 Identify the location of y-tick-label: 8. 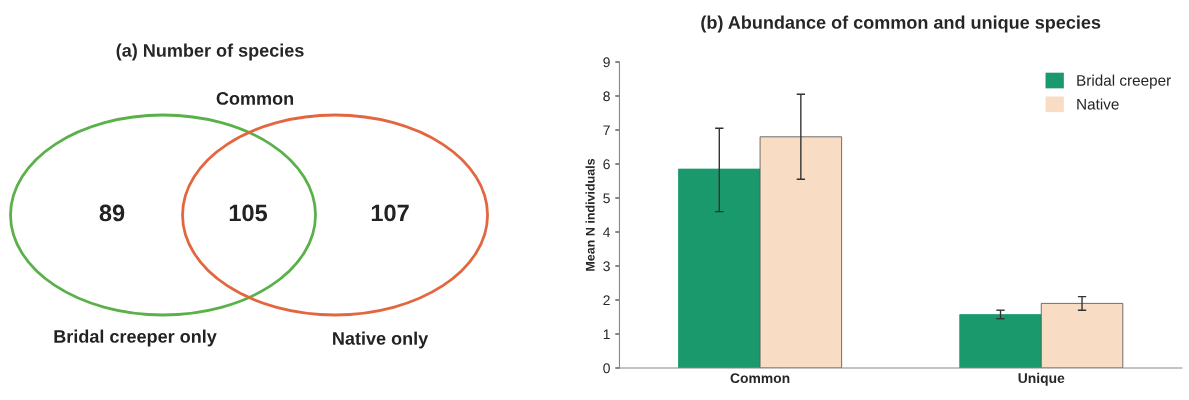
(606, 96).